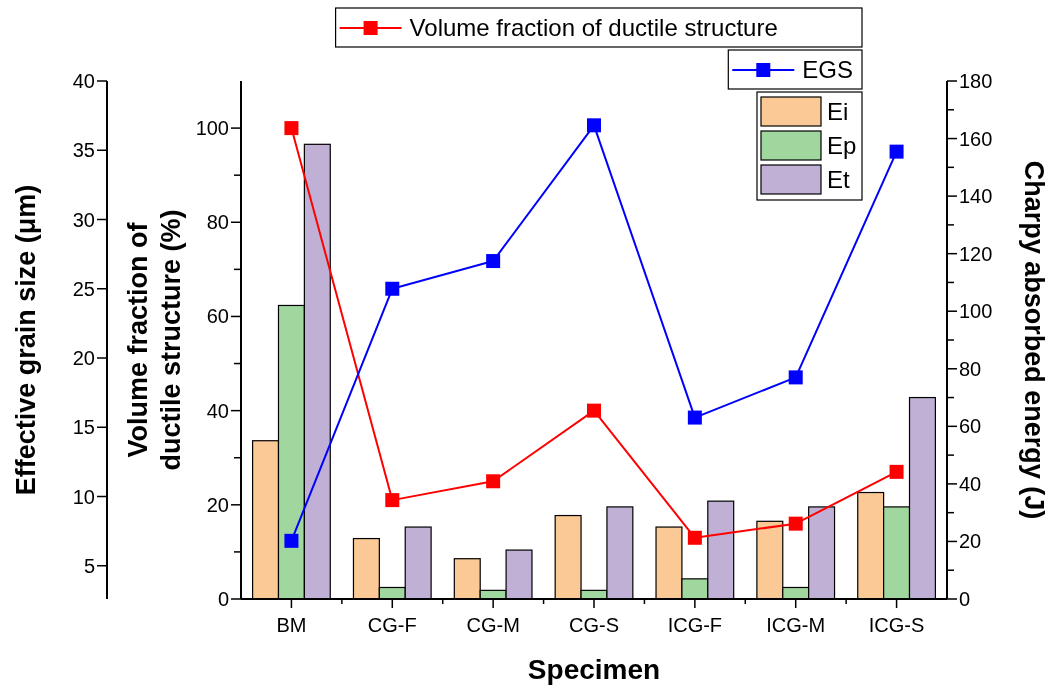  Describe the element at coordinates (83, 288) in the screenshot. I see `y-tick-label: 25` at that location.